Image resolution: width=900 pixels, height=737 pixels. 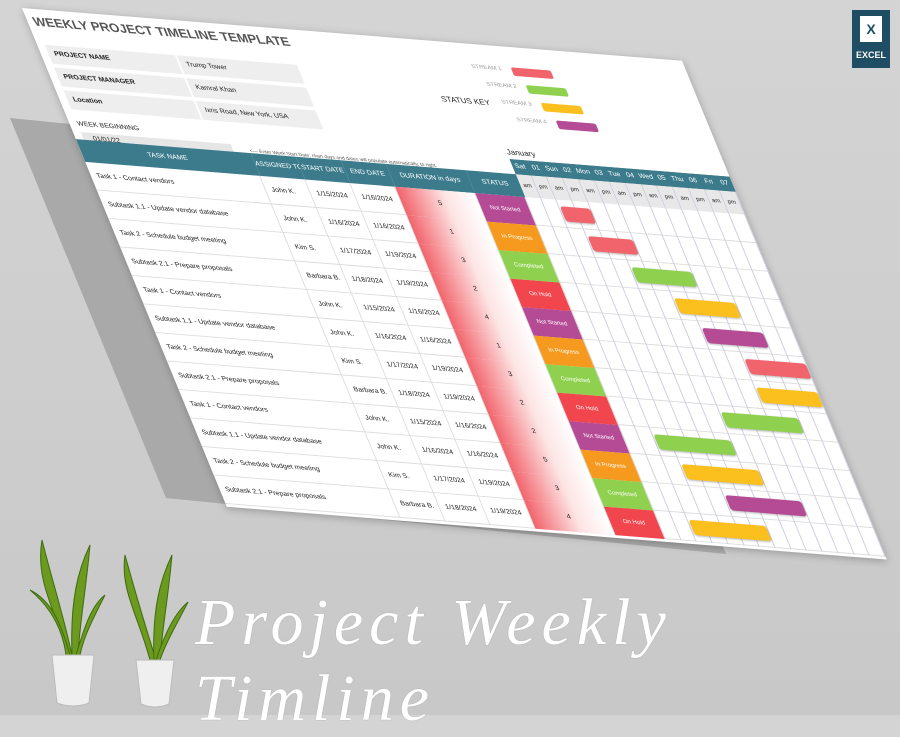 I want to click on excel-logo: X, so click(x=871, y=29).